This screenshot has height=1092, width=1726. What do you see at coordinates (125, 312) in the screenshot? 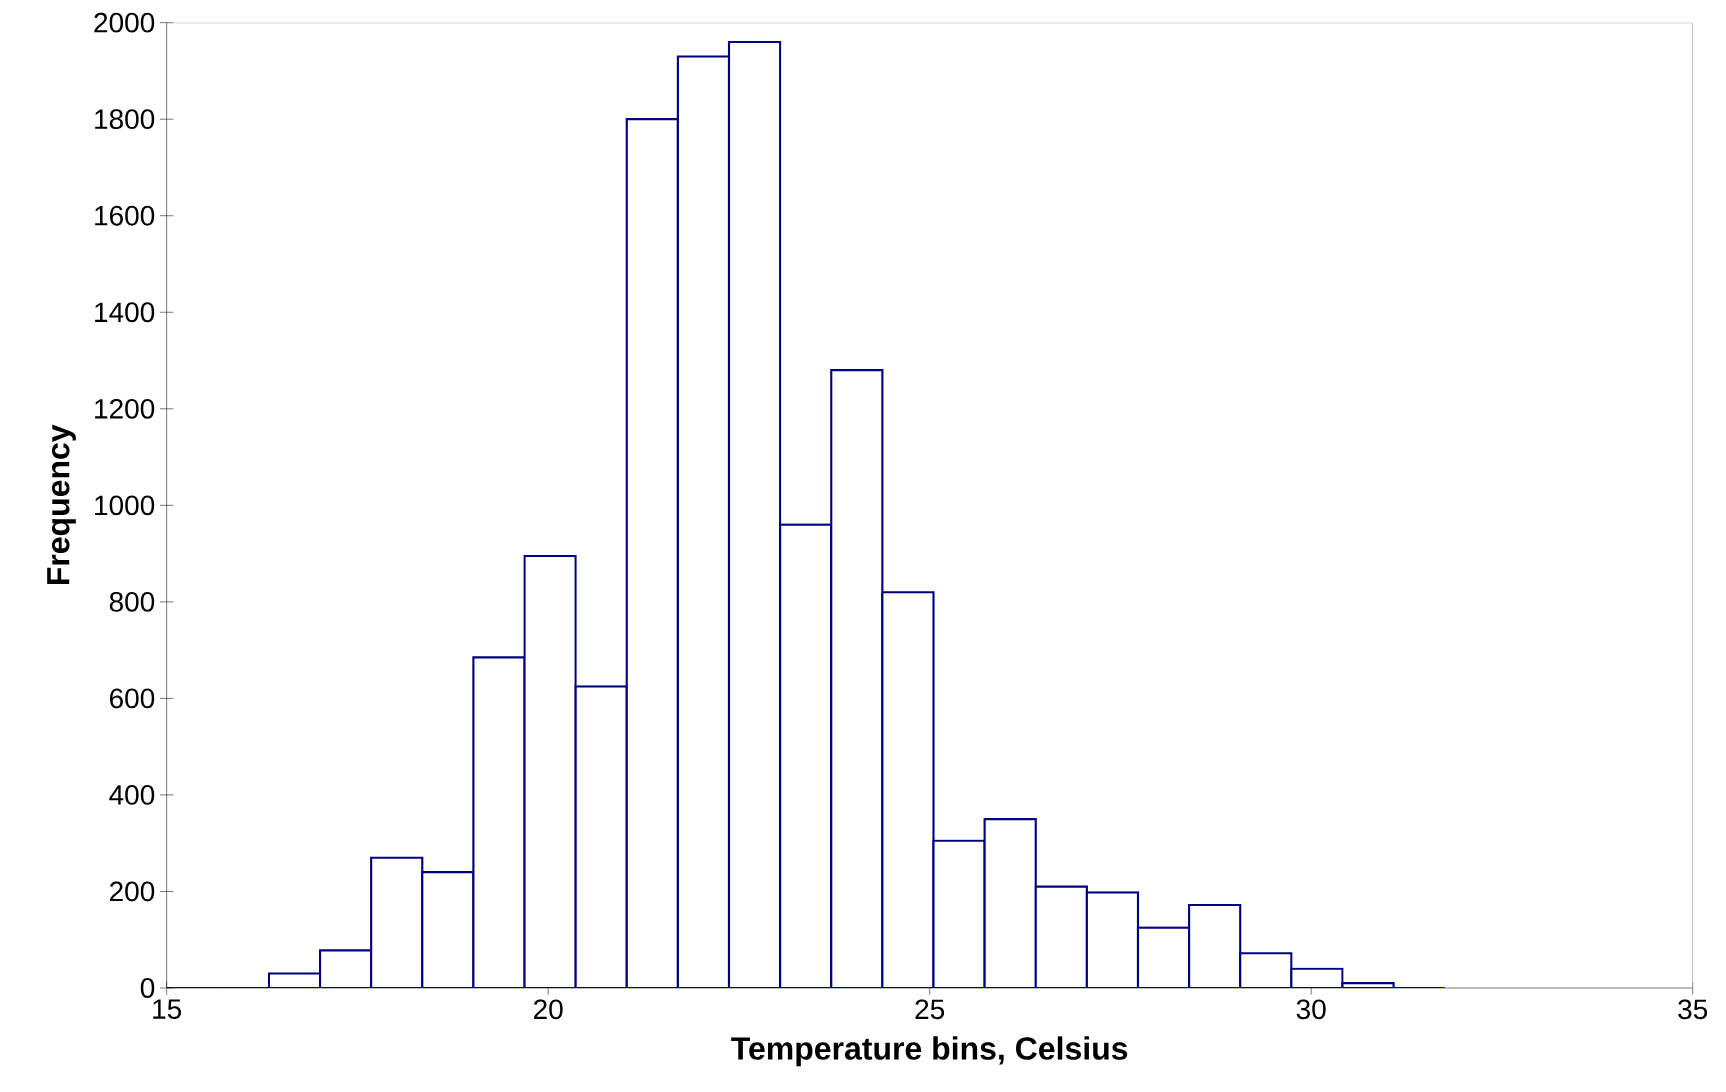
I see `y-tick-label: 1400` at bounding box center [125, 312].